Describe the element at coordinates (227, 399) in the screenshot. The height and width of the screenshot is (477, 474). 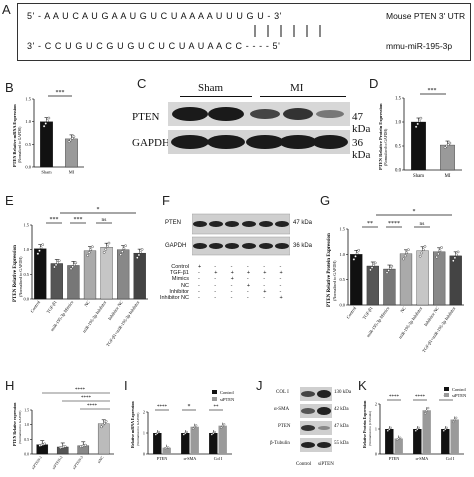
I see `legend-sipten-i: siPTEN` at that location.